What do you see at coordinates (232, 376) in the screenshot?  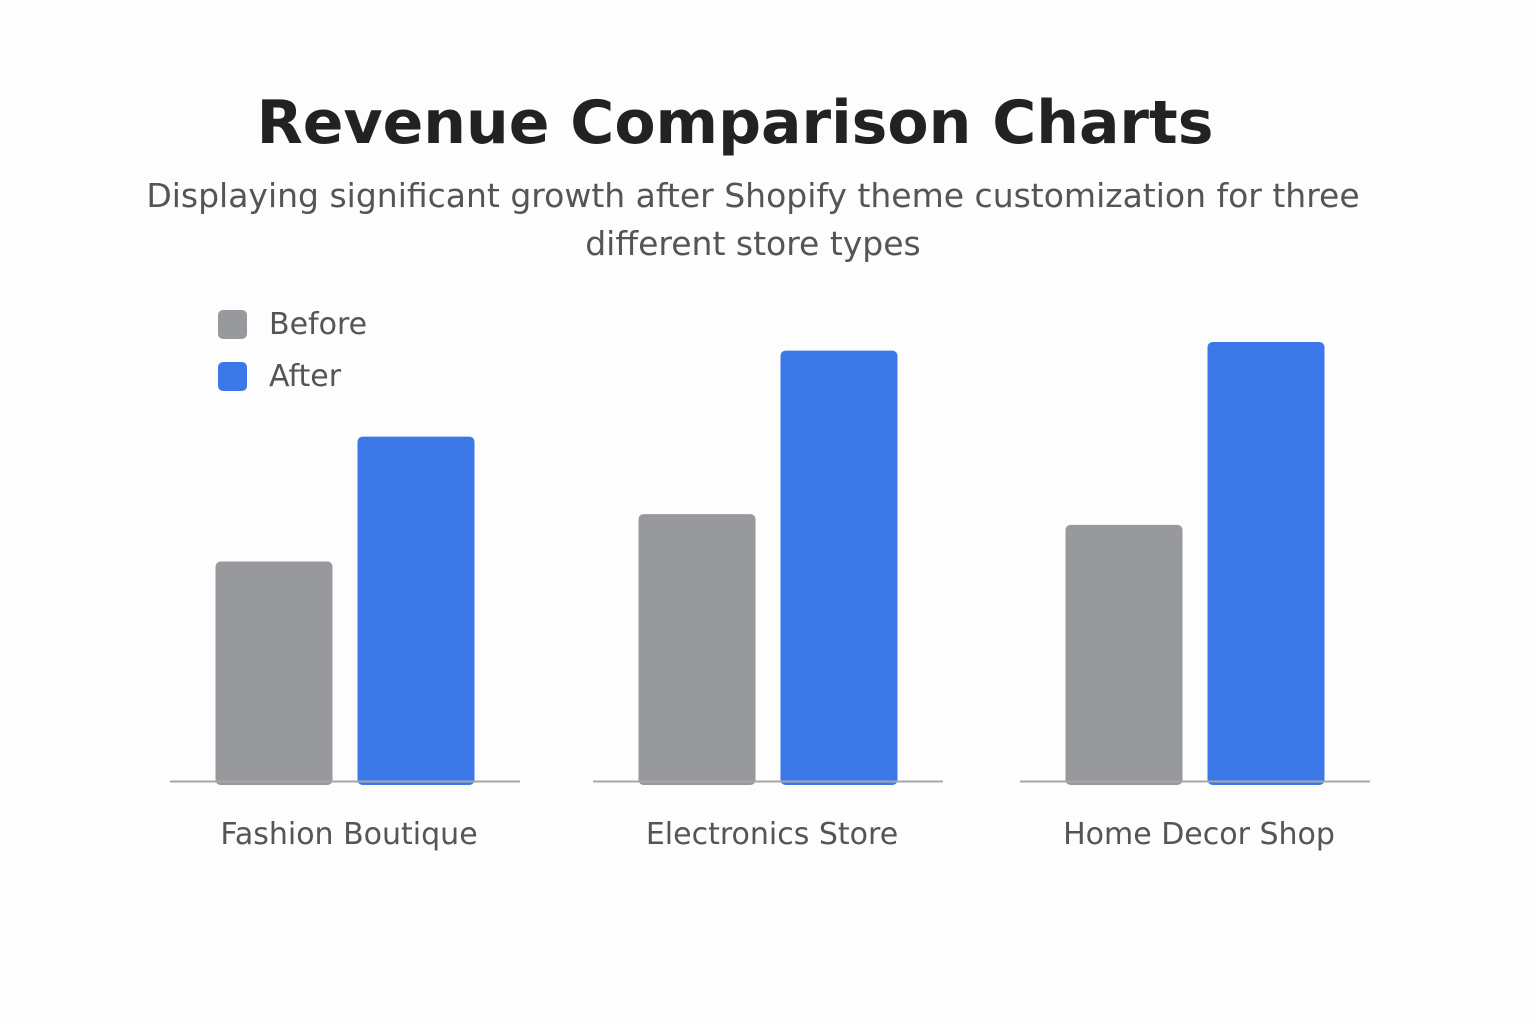 I see `legend-swatch-after` at bounding box center [232, 376].